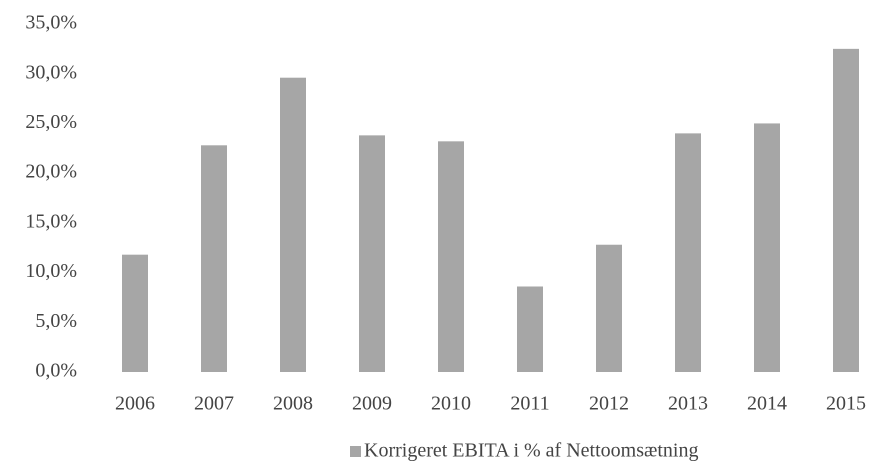 This screenshot has height=470, width=883. I want to click on y-tick-label: 15,0%, so click(51, 221).